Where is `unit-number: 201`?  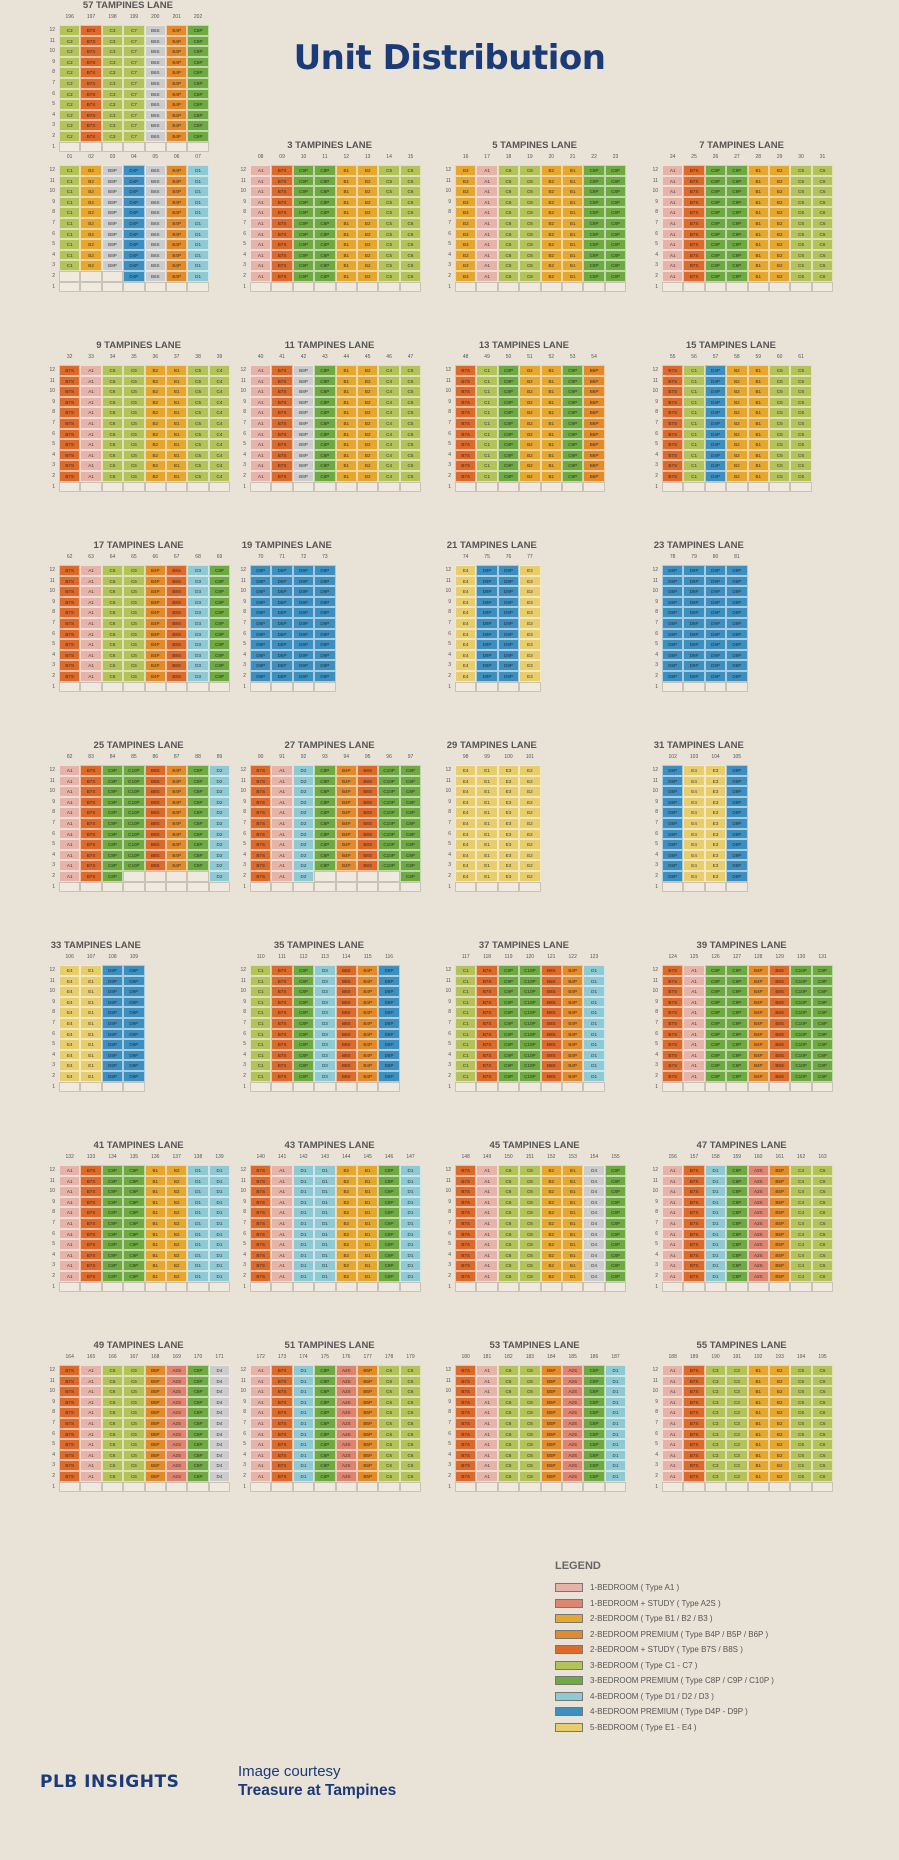
unit-number: 201 is located at coordinates (176, 17).